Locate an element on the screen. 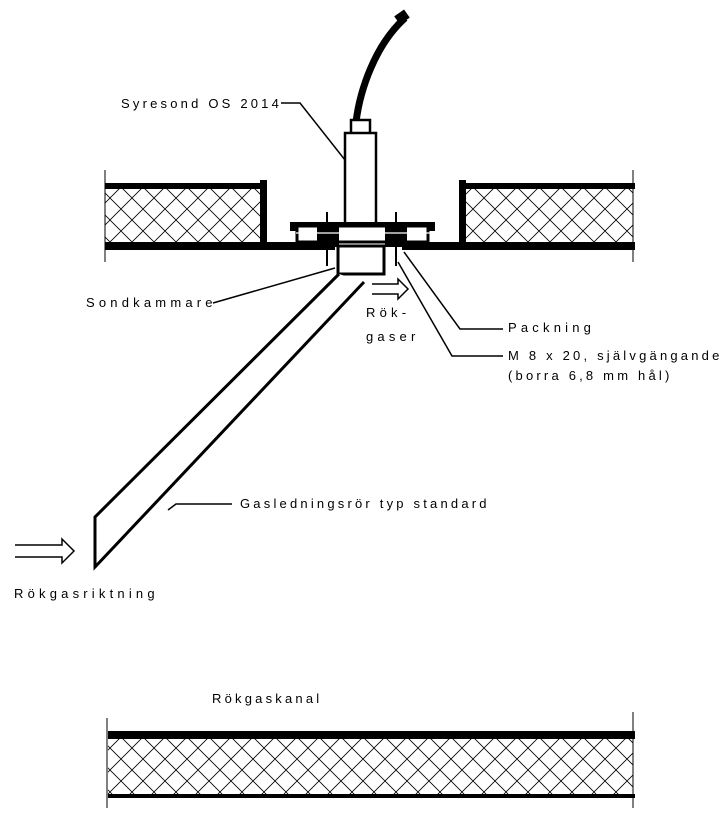 The image size is (725, 825). probe-chamber is located at coordinates (361, 260).